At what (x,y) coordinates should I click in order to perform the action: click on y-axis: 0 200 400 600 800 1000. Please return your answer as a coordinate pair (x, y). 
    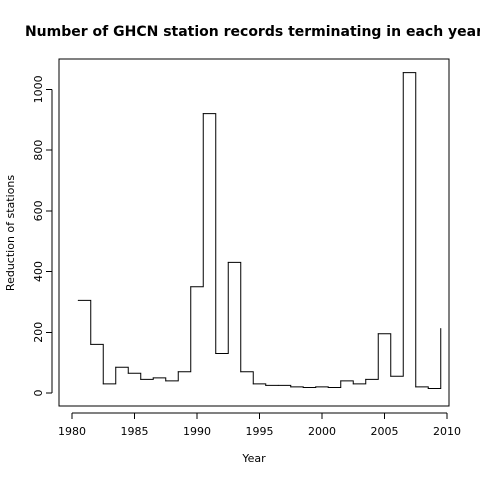
    Looking at the image, I should click on (42, 236).